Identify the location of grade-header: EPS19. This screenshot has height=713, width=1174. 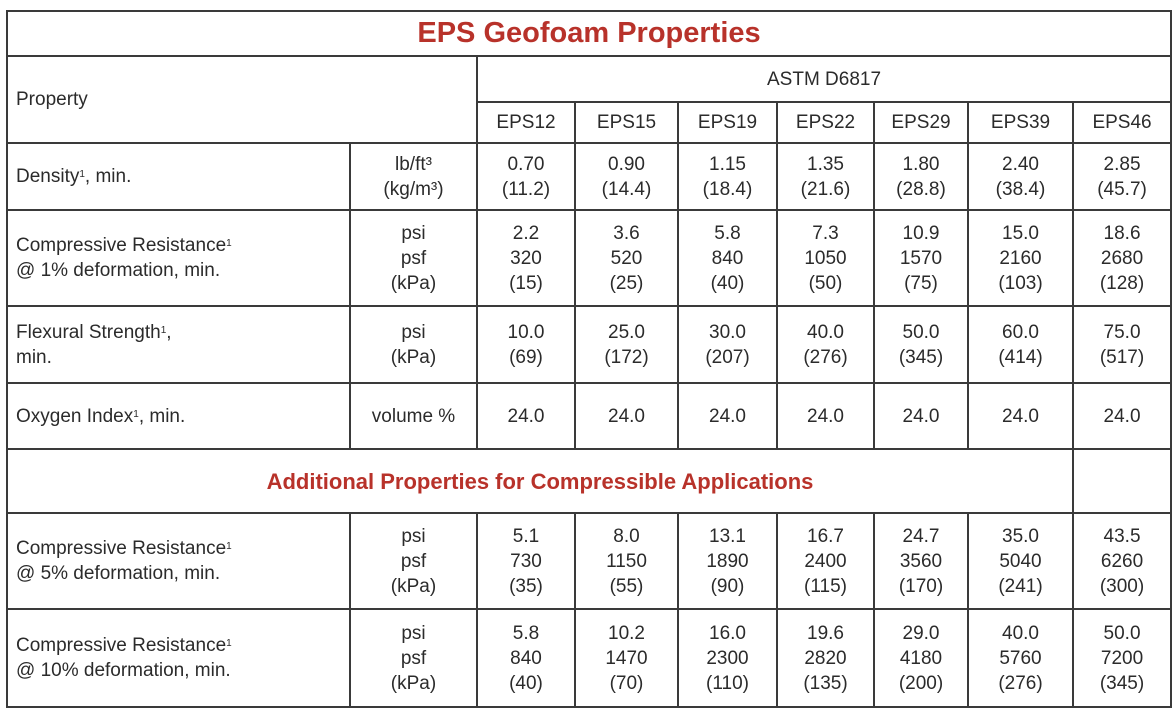
(727, 122).